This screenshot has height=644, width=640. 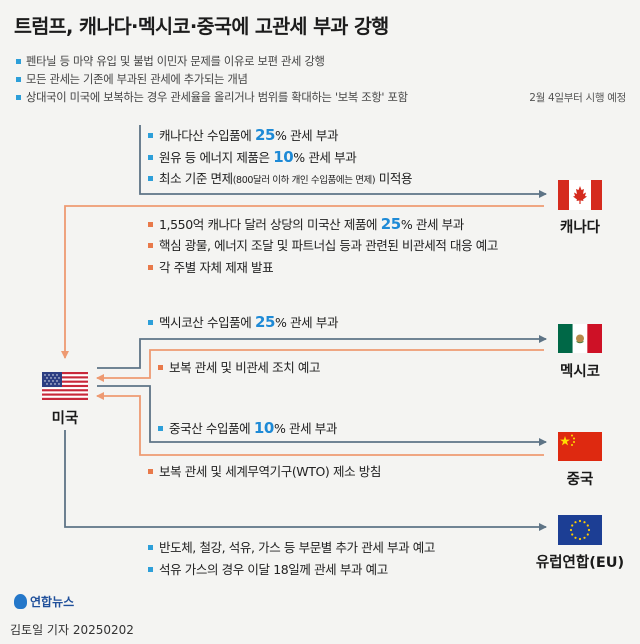 What do you see at coordinates (175, 61) in the screenshot?
I see `summary-text: 펜타닐 등 마약 유입 및 불법 이민자 문제를 이유로 보편 관세 강행` at bounding box center [175, 61].